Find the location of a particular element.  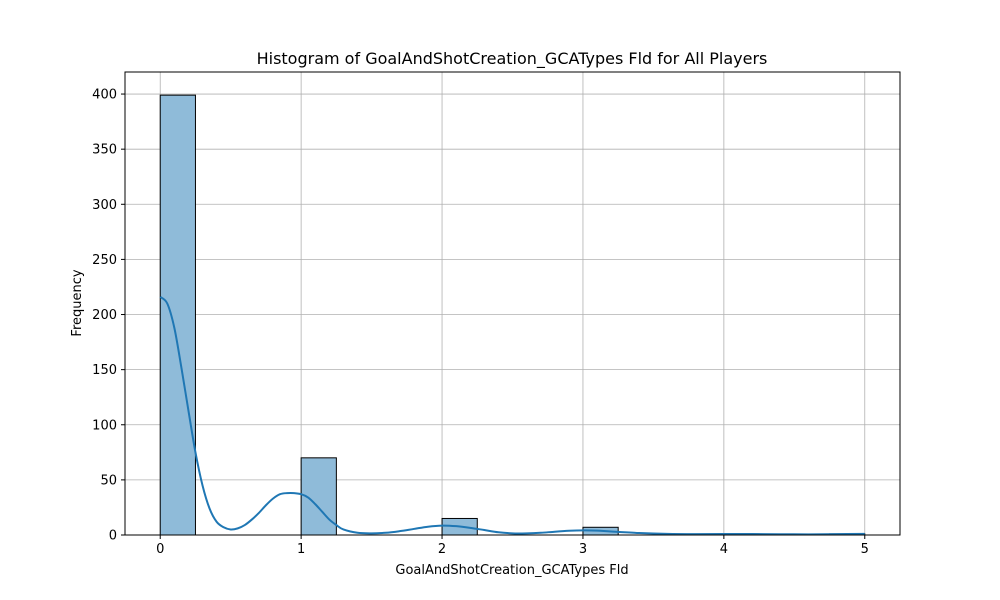

y-axis-ticks: 0 50 100 150 200 250 300 350 400 is located at coordinates (108, 316).